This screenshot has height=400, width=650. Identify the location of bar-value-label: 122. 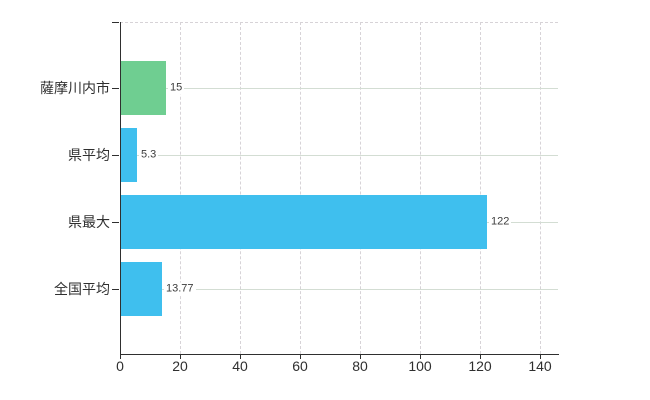
(500, 222).